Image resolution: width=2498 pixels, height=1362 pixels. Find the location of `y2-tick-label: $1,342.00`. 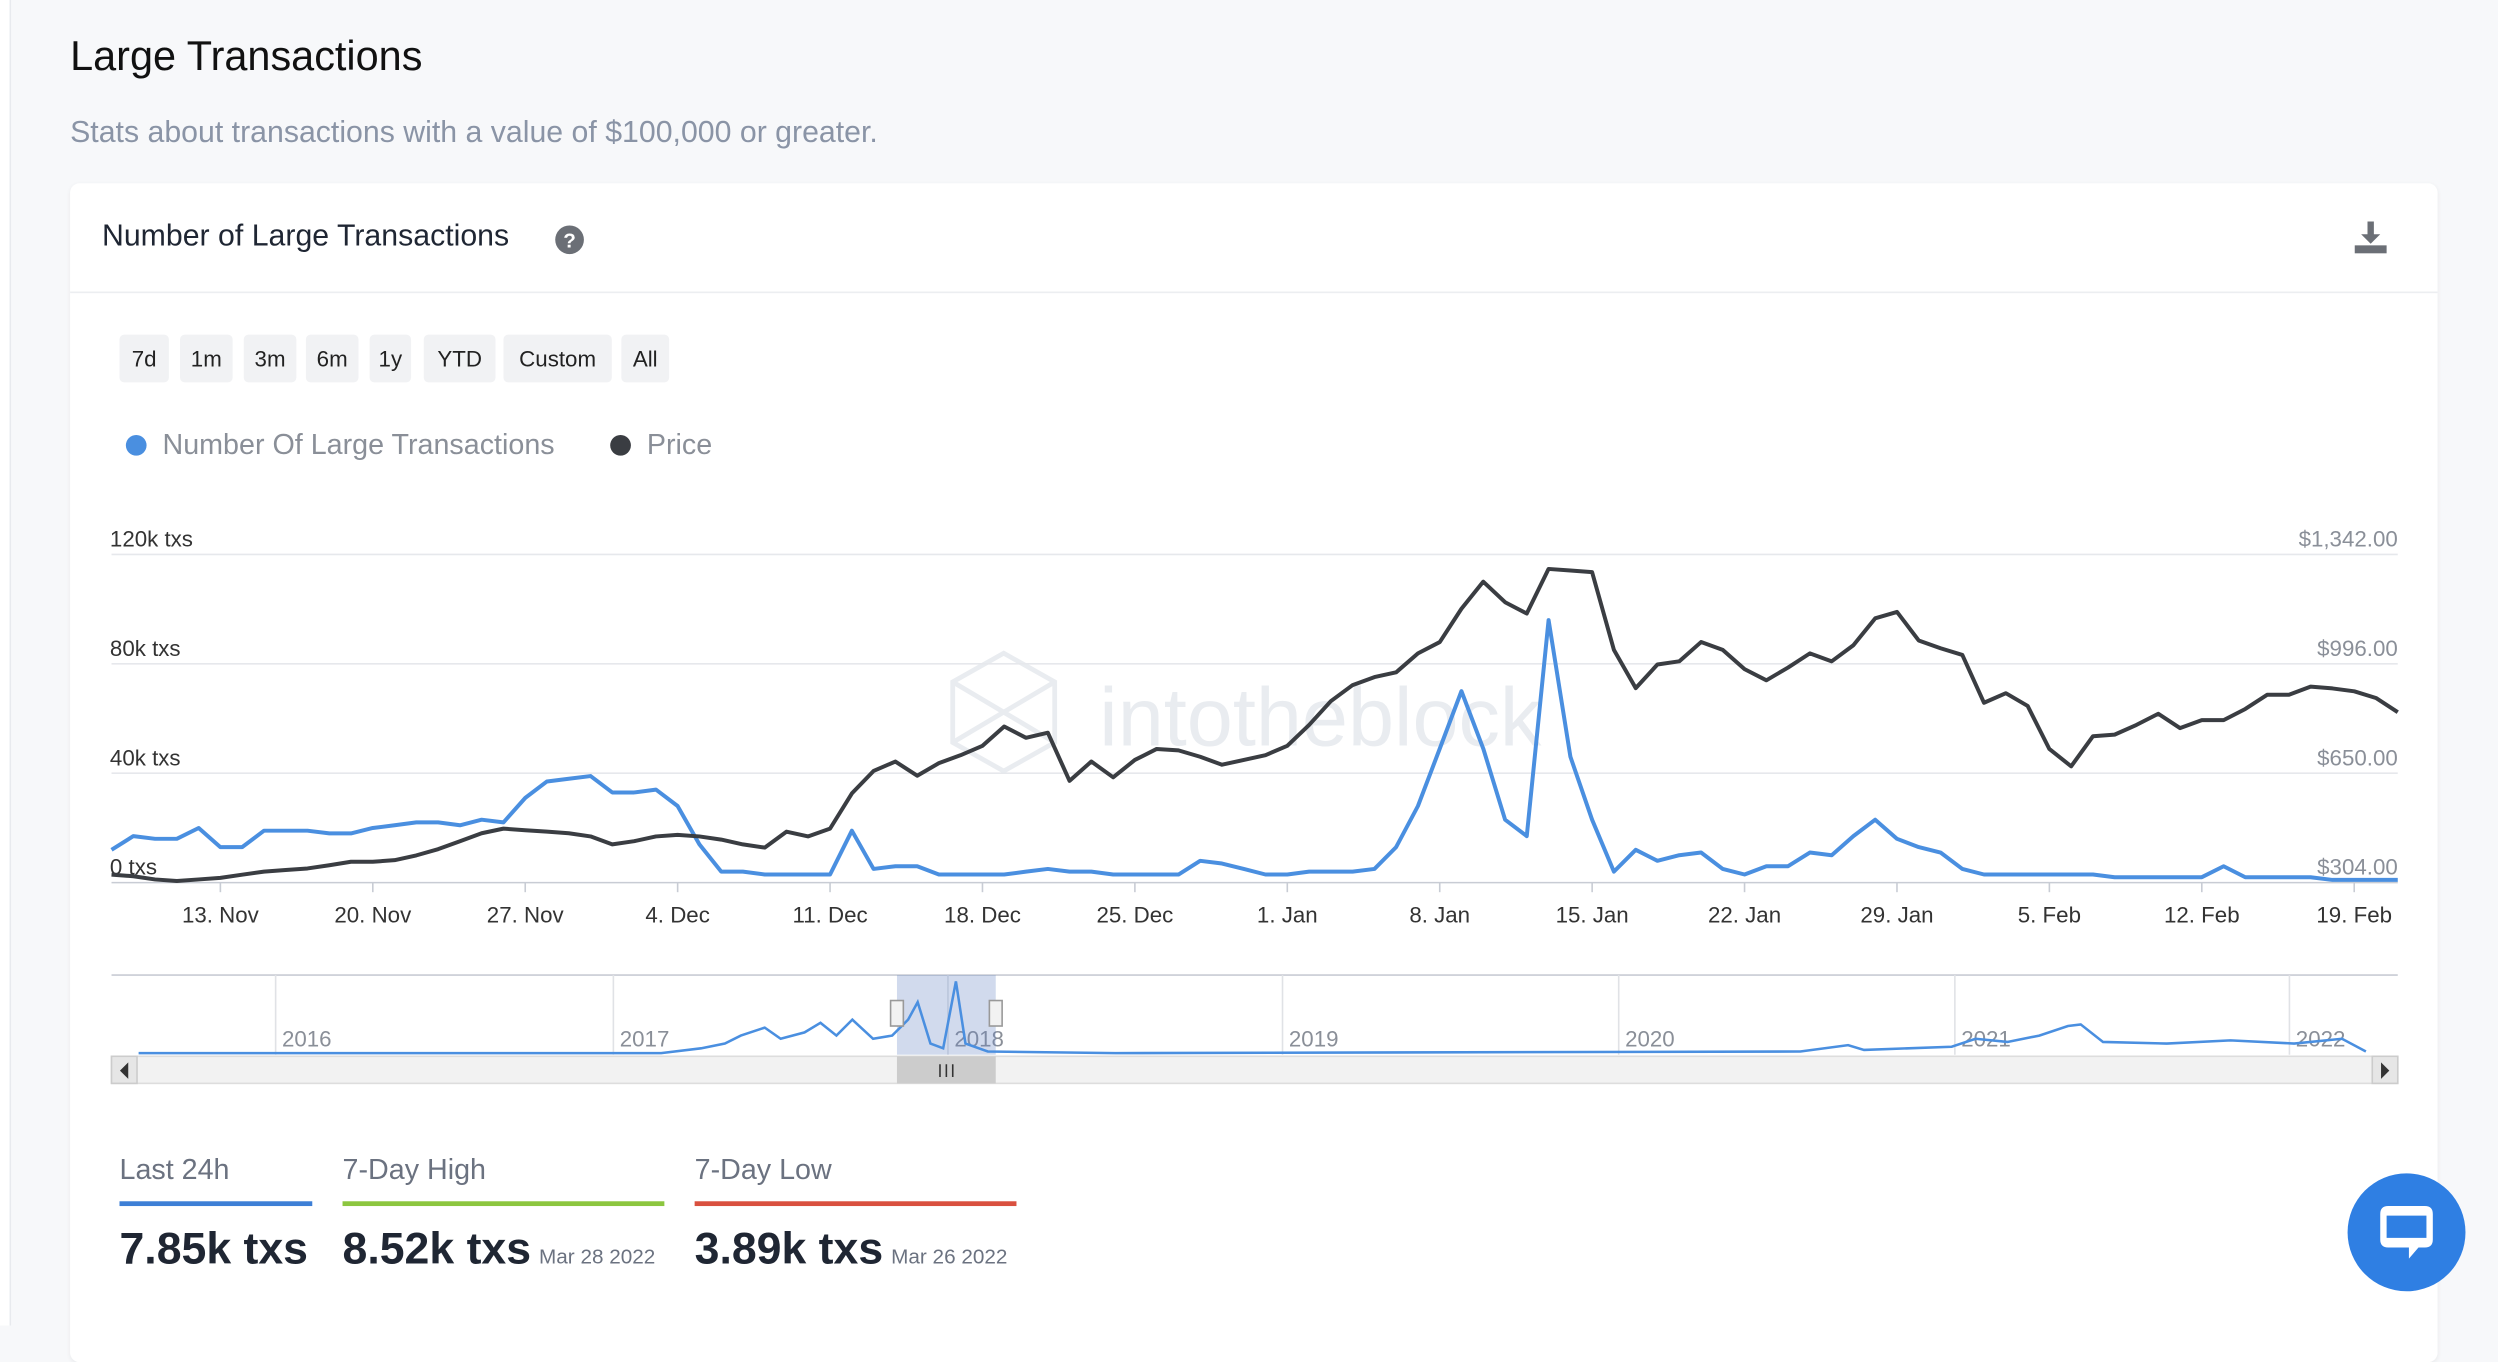

y2-tick-label: $1,342.00 is located at coordinates (2348, 538).